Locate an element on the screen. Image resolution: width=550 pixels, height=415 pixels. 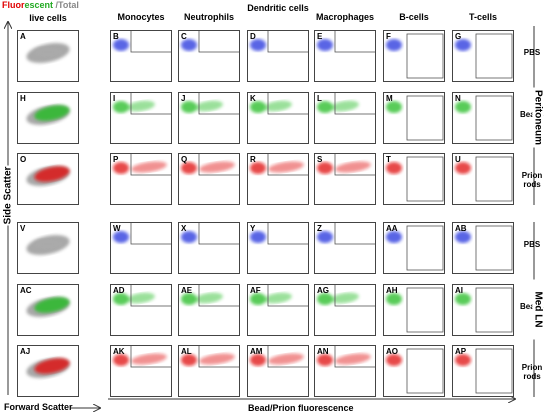
panel-label: T is located at coordinates (388, 159).